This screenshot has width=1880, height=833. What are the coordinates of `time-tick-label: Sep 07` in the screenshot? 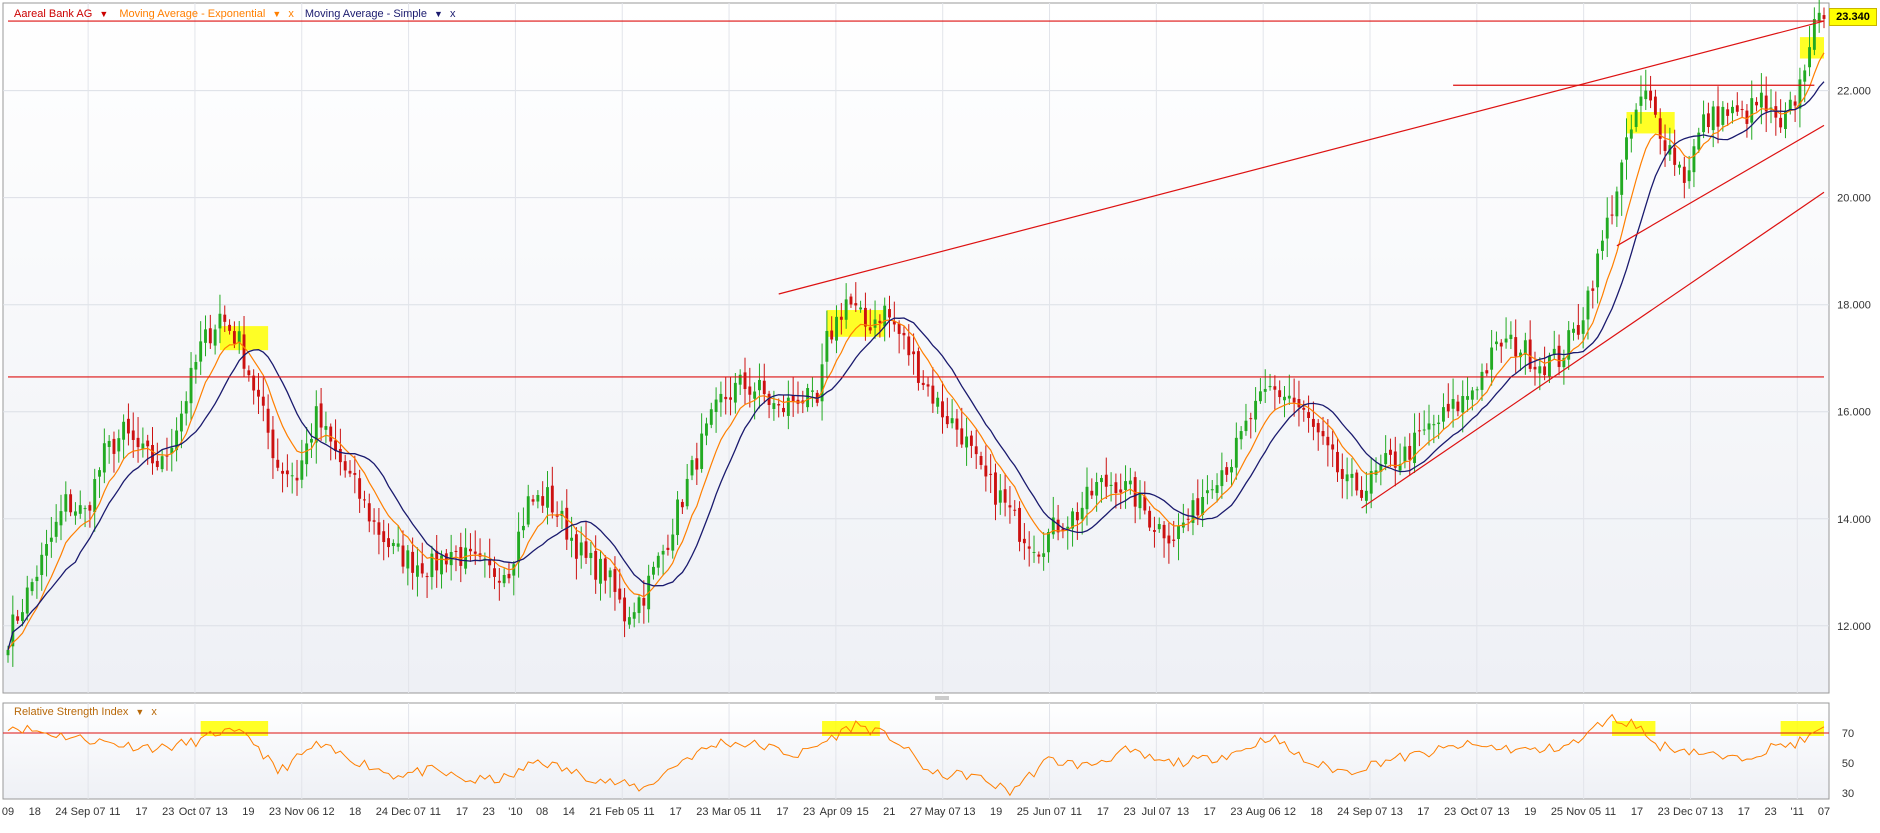 It's located at (88, 812).